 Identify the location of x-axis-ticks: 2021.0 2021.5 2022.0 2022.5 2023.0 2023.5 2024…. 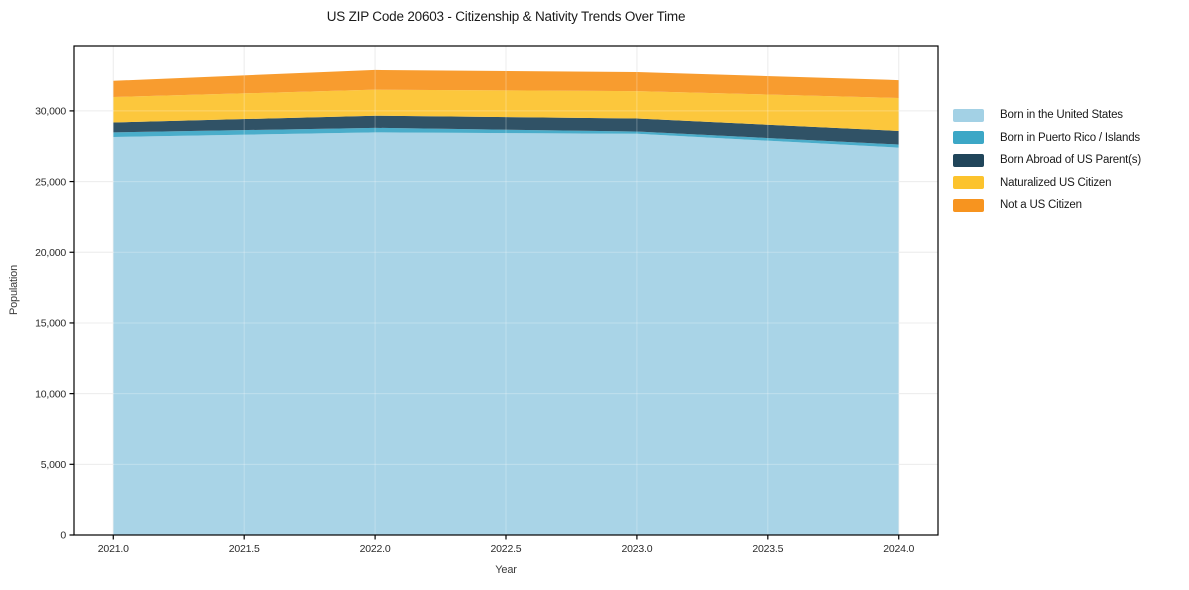
(506, 545).